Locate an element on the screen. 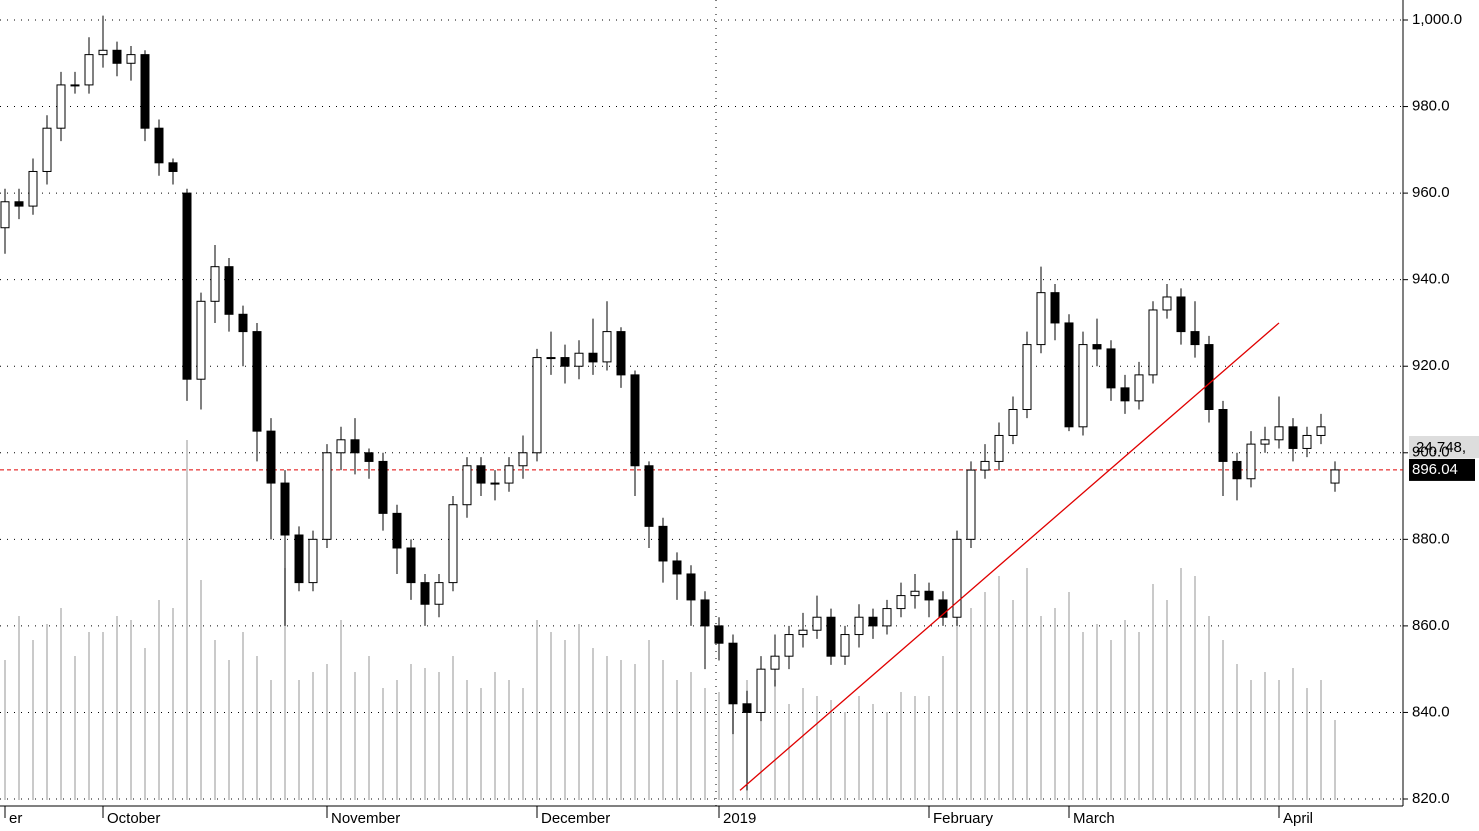 This screenshot has width=1479, height=831. x-tick-label: February is located at coordinates (963, 818).